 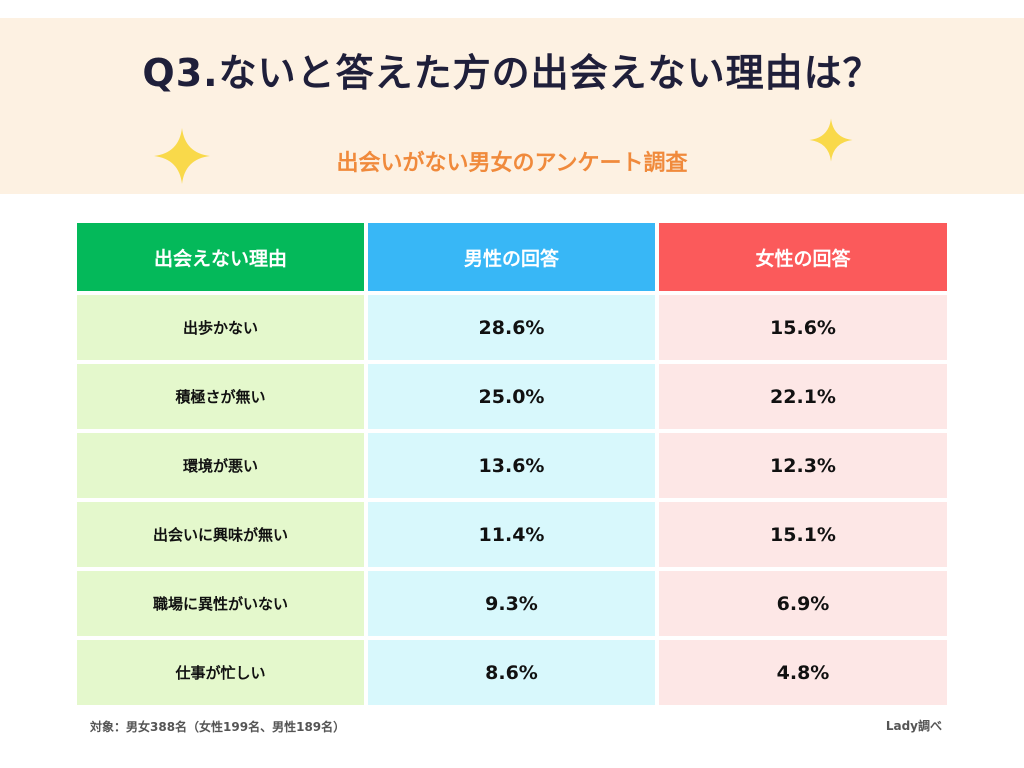 What do you see at coordinates (803, 327) in the screenshot?
I see `female-value-cell: 15.6%` at bounding box center [803, 327].